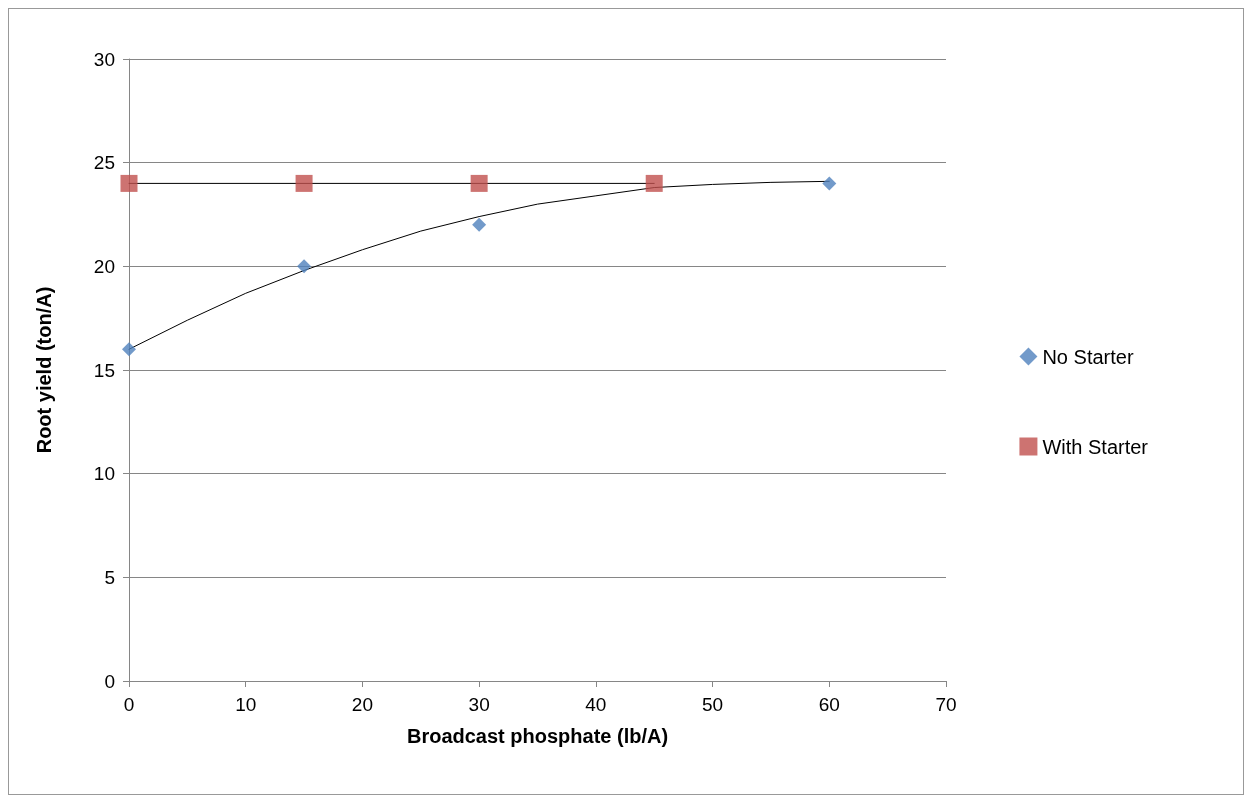 The height and width of the screenshot is (803, 1252). Describe the element at coordinates (104, 370) in the screenshot. I see `y-tick-label: 15` at that location.